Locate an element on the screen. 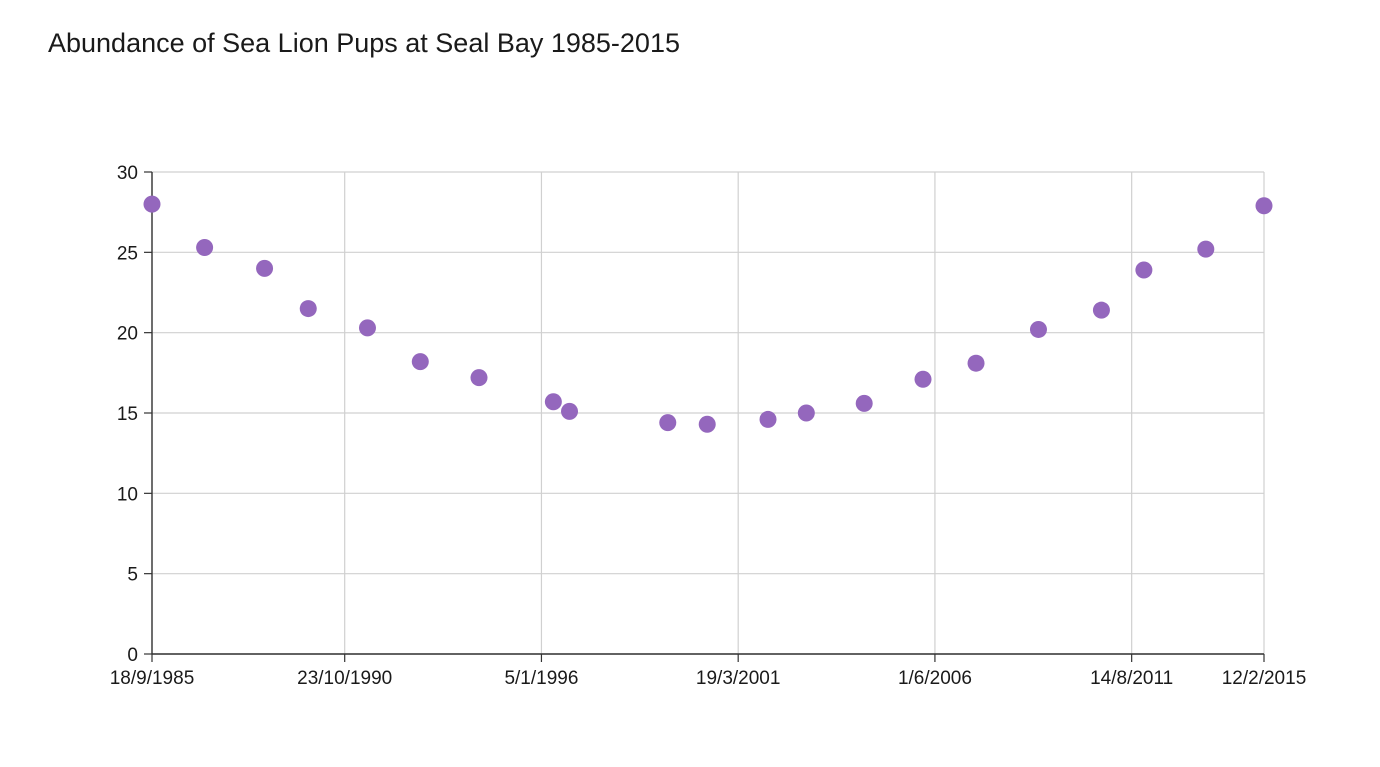 This screenshot has height=767, width=1380. y-tick-label: 5 is located at coordinates (132, 575).